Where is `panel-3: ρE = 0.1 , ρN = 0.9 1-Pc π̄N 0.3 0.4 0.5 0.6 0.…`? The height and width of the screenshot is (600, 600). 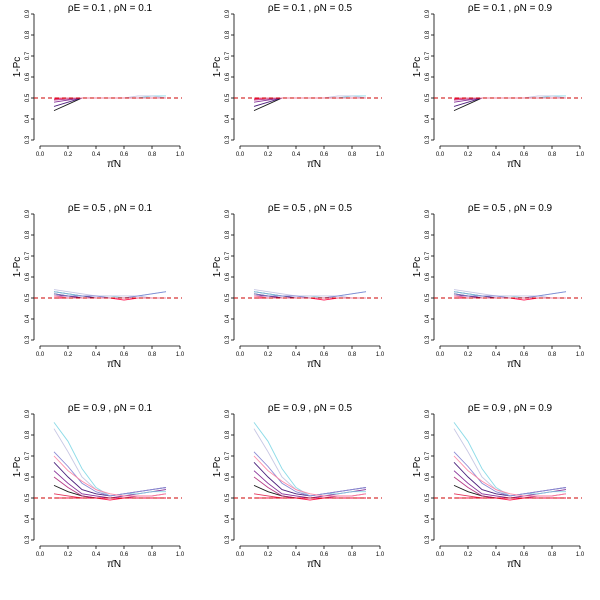 panel-3: ρE = 0.1 , ρN = 0.9 1-Pc π̄N 0.3 0.4 0.5 0.6 0.… is located at coordinates (498, 86).